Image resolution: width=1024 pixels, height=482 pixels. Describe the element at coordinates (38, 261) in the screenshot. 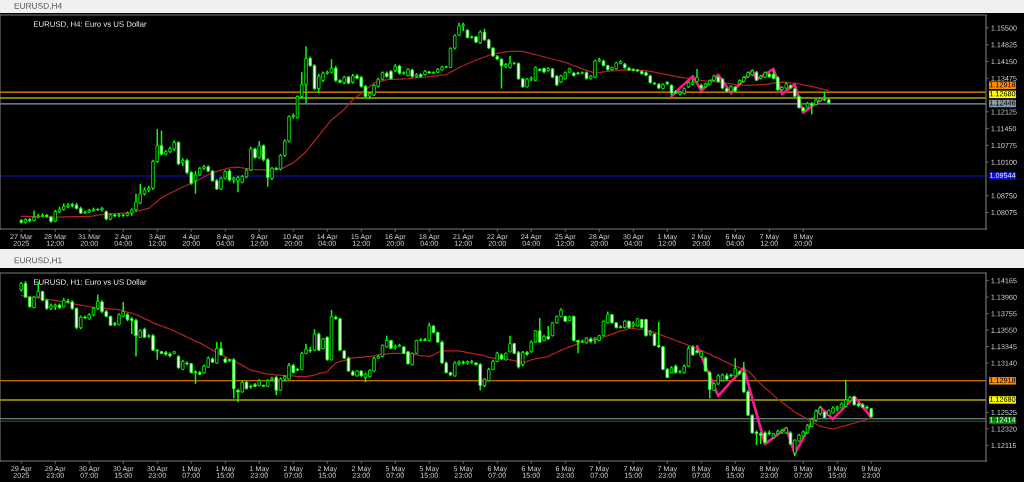

I see `chart-title: EURUSD,H1` at that location.